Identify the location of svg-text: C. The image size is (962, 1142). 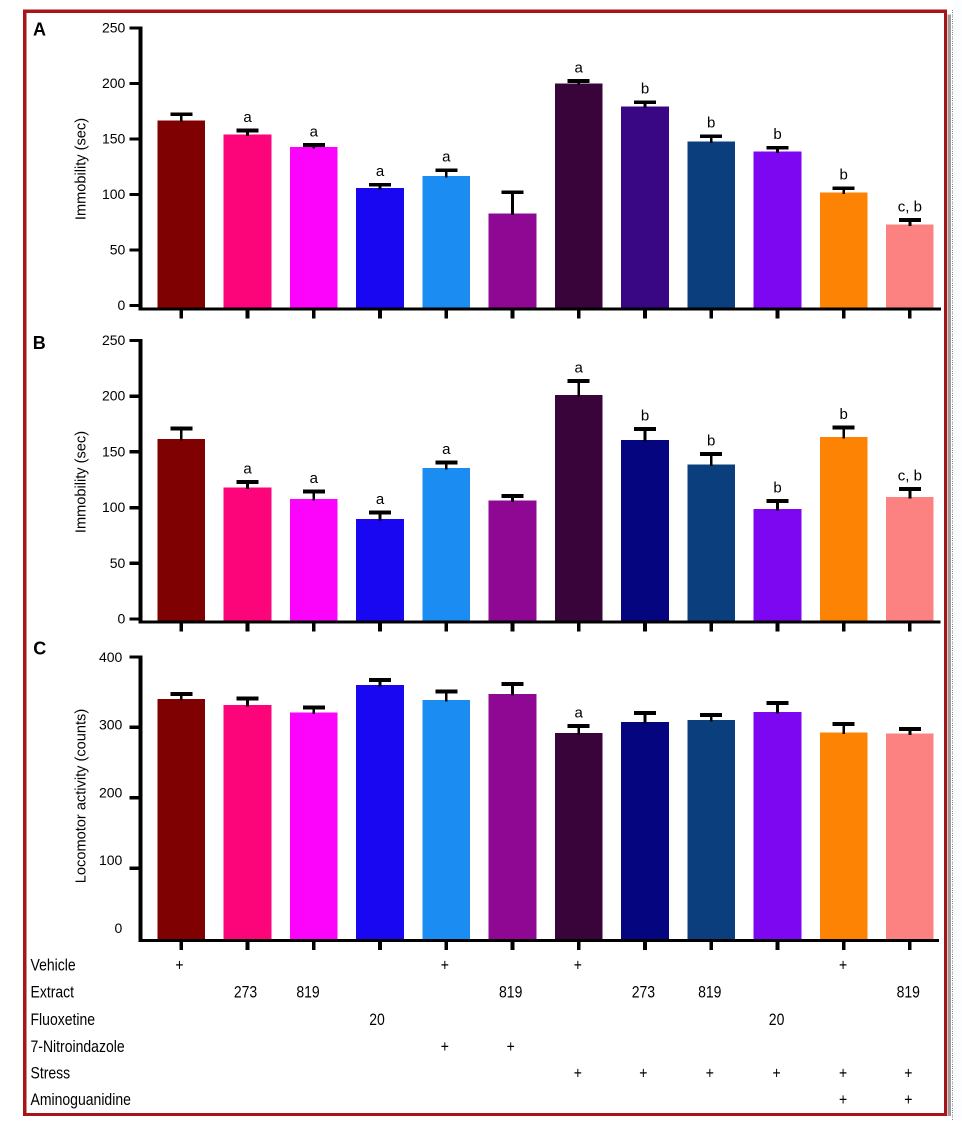
(39, 649).